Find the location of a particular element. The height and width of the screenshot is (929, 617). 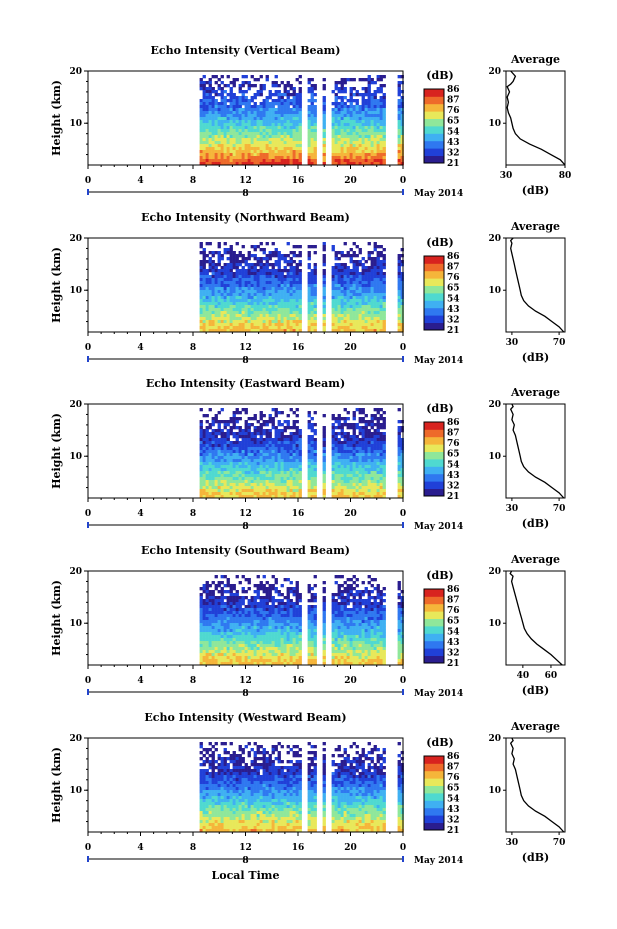

colorbar-tick-label: 43 is located at coordinates (453, 476).